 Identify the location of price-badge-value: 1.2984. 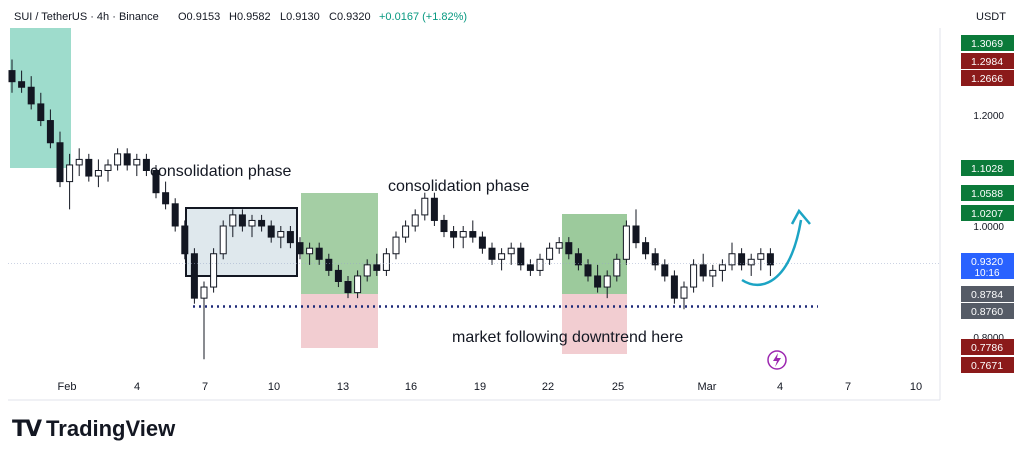
(987, 62).